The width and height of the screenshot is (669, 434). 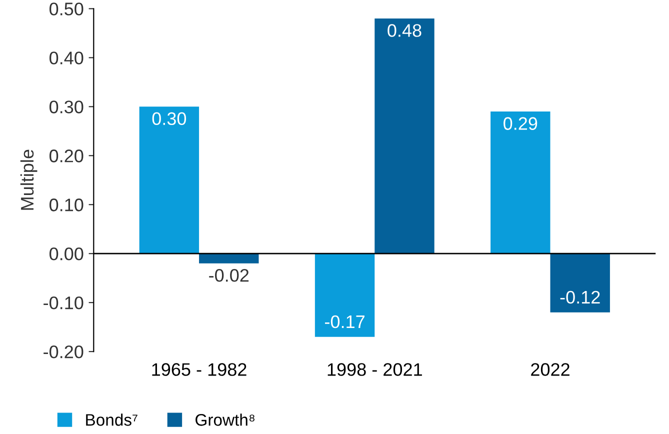 What do you see at coordinates (229, 275) in the screenshot?
I see `data-label: -0.02` at bounding box center [229, 275].